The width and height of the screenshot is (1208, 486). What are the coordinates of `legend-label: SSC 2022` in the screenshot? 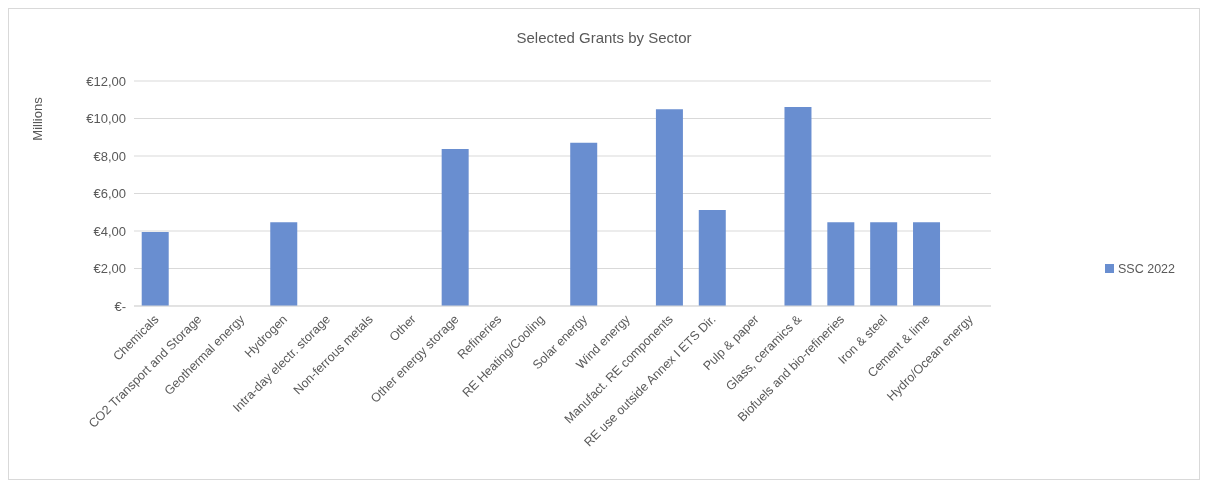 It's located at (1146, 269).